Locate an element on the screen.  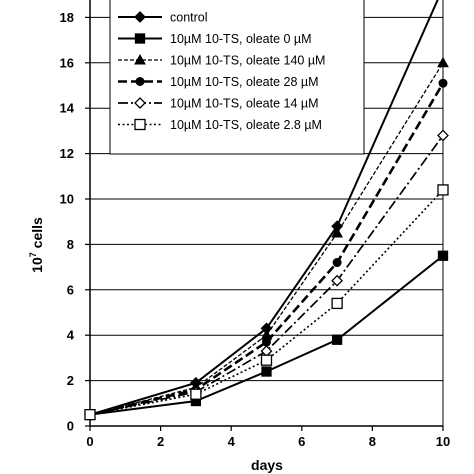
x-tick-label: 2 is located at coordinates (160, 441).